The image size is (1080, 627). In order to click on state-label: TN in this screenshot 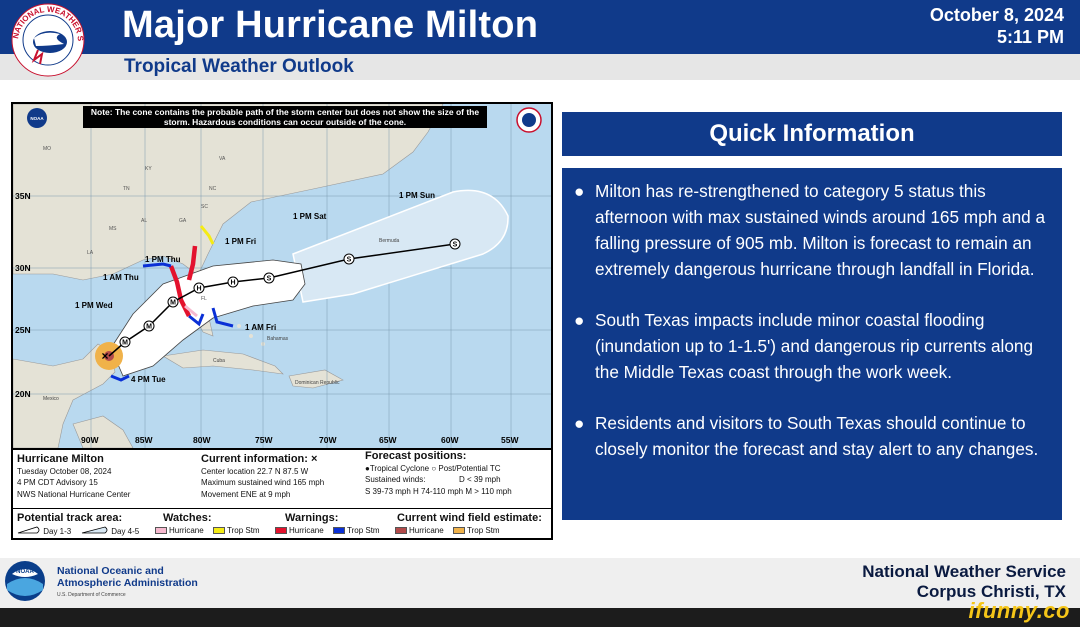, I will do `click(126, 189)`.